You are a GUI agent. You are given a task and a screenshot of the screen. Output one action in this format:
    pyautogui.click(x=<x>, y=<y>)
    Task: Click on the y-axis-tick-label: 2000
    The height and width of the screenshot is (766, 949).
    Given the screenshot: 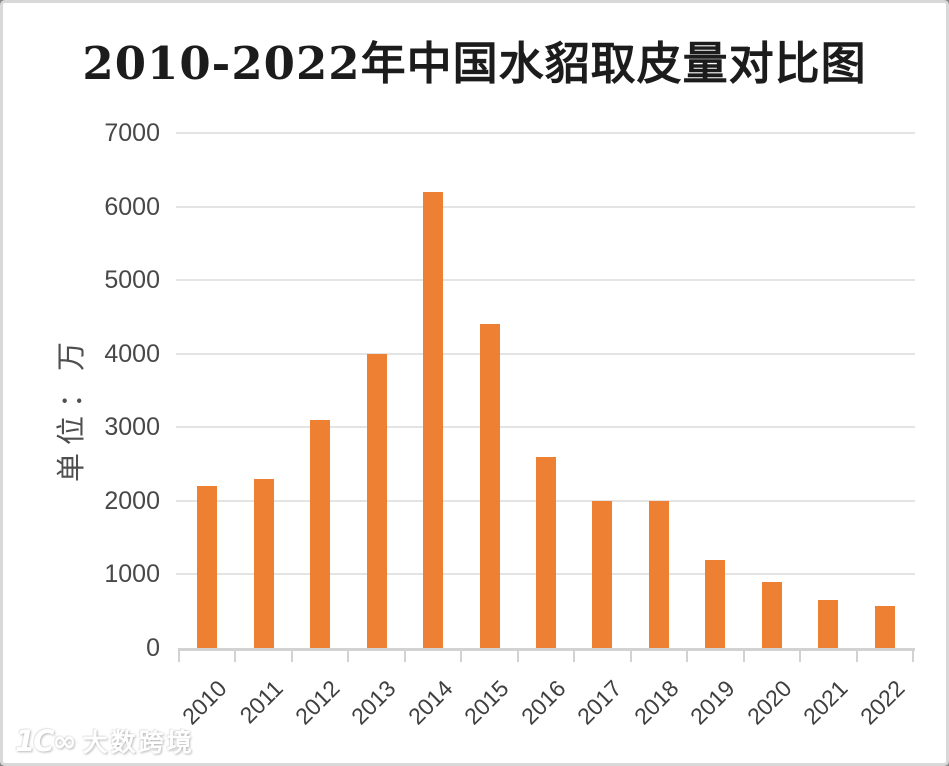 What is the action you would take?
    pyautogui.click(x=132, y=500)
    